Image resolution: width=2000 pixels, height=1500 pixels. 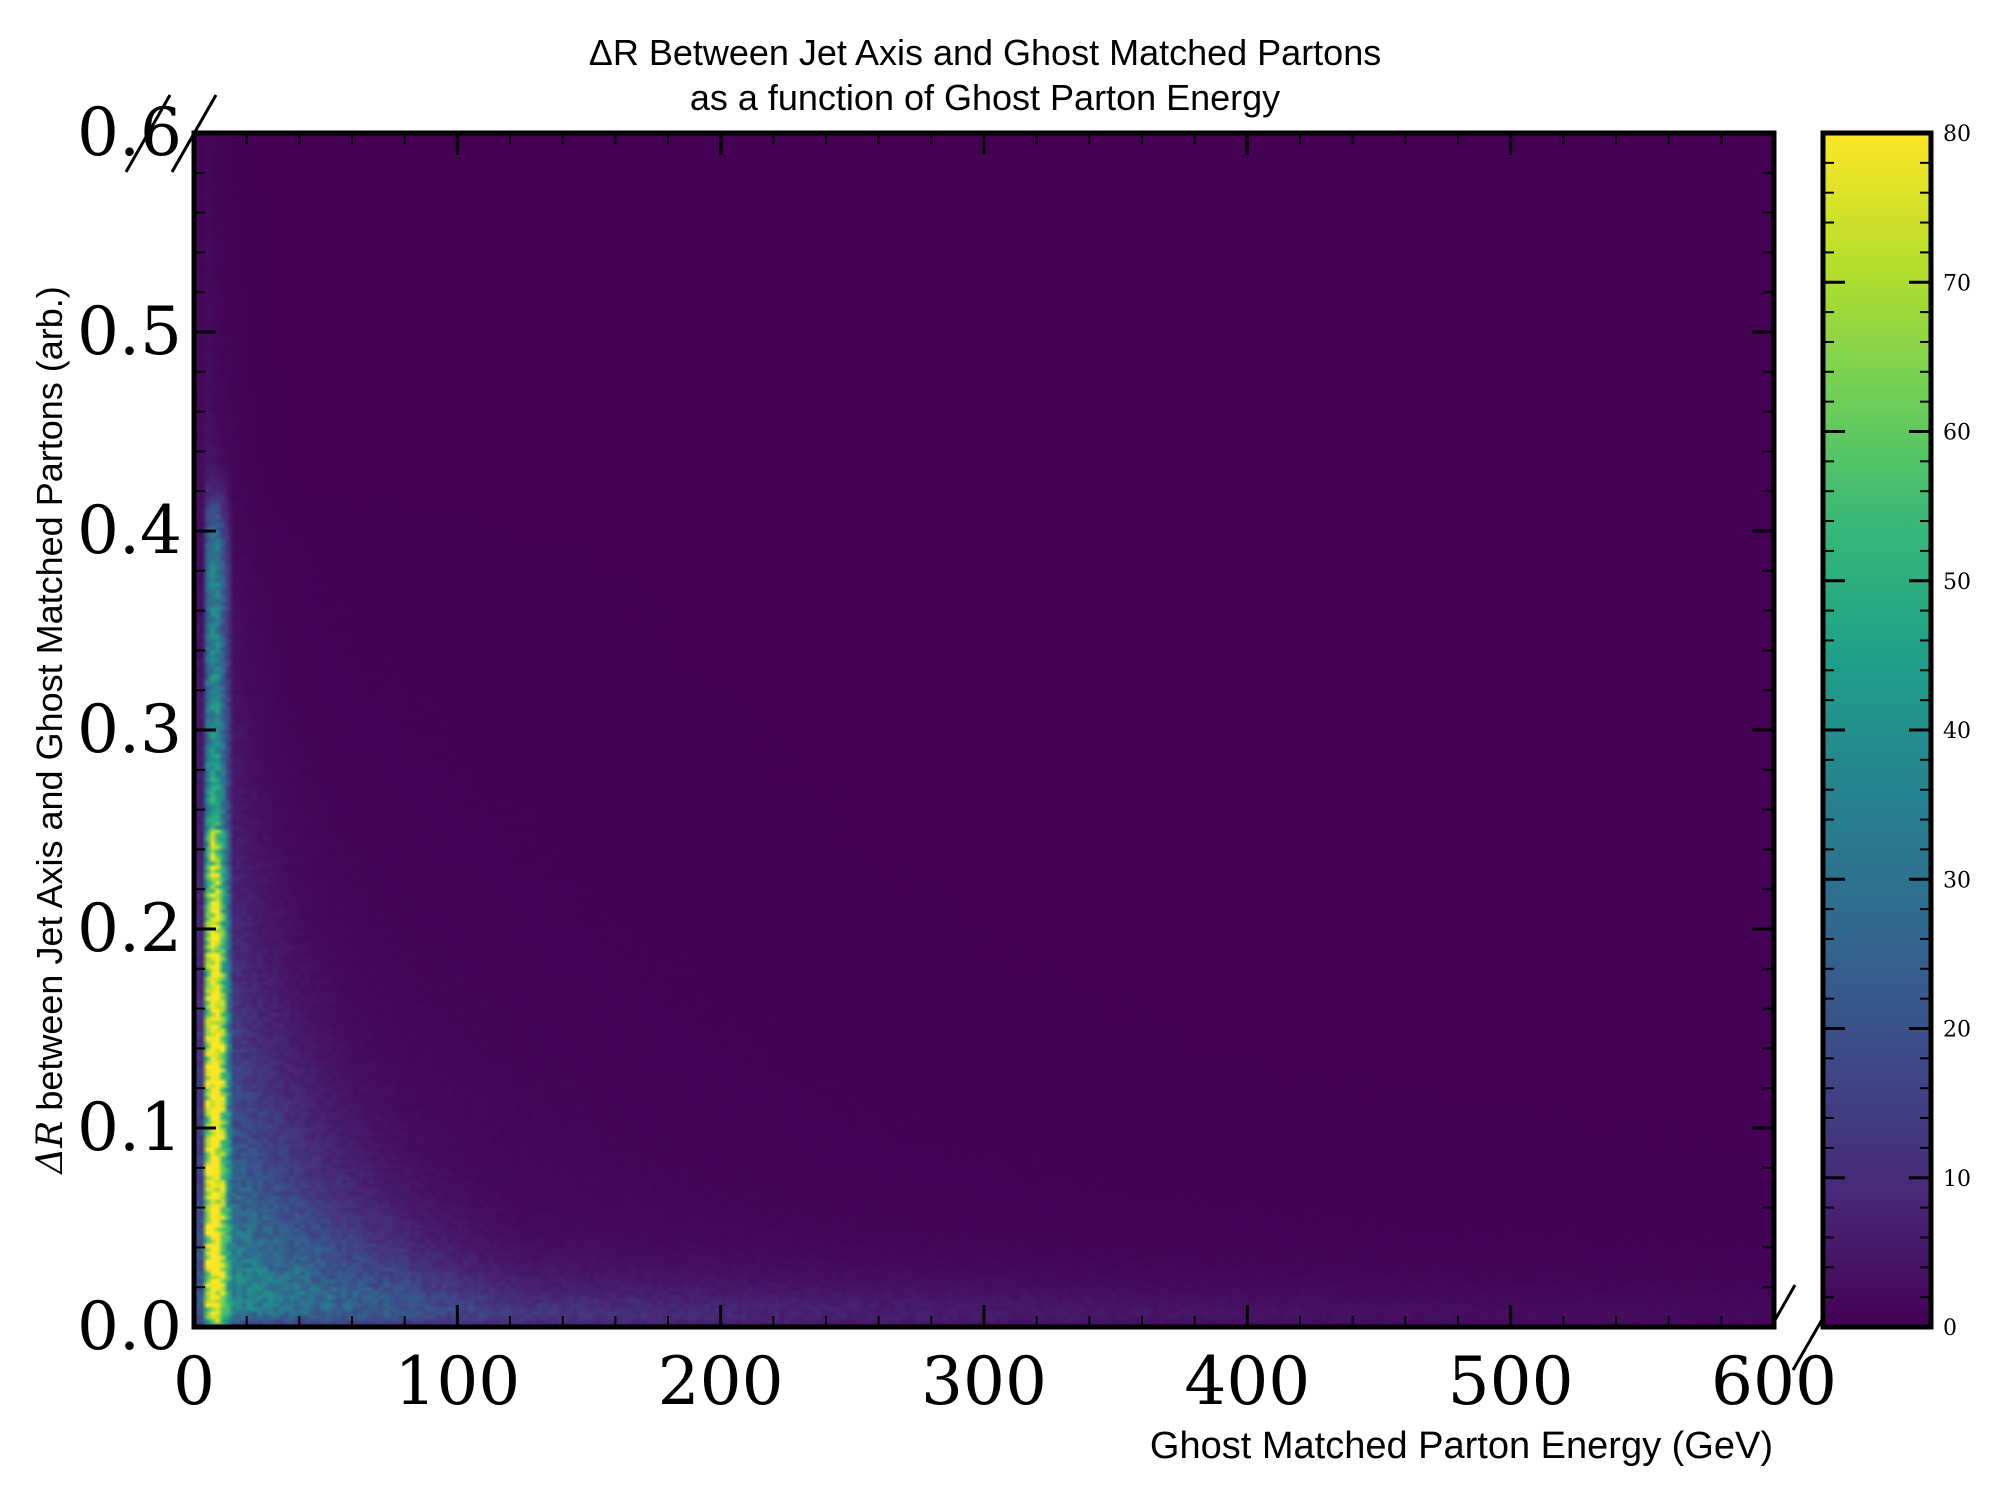 What do you see at coordinates (1957, 283) in the screenshot?
I see `colorbar-tick-label: 70` at bounding box center [1957, 283].